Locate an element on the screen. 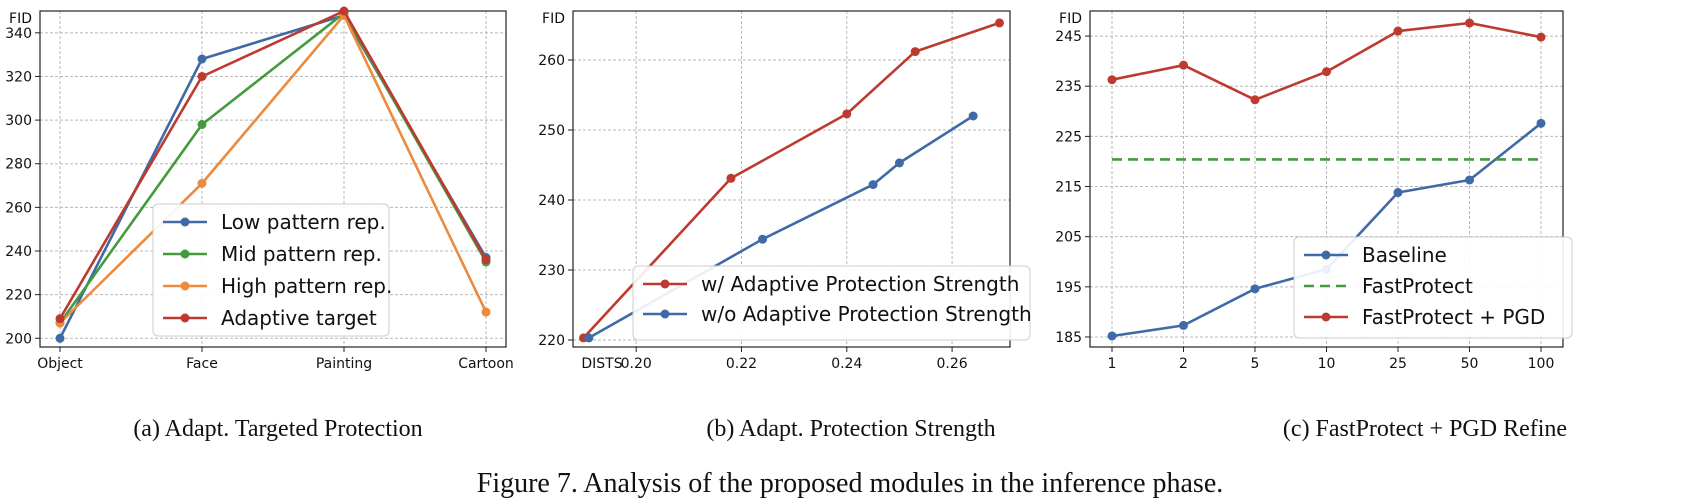 The height and width of the screenshot is (504, 1700). x-tick-label: Painting is located at coordinates (344, 364).